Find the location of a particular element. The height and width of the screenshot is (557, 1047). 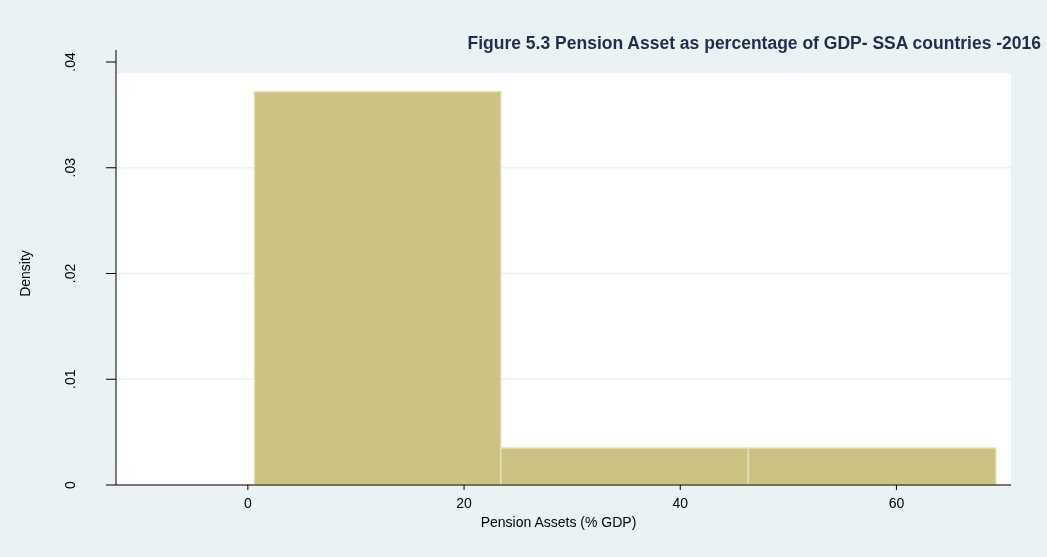

x-tick-label: 20 is located at coordinates (464, 503).